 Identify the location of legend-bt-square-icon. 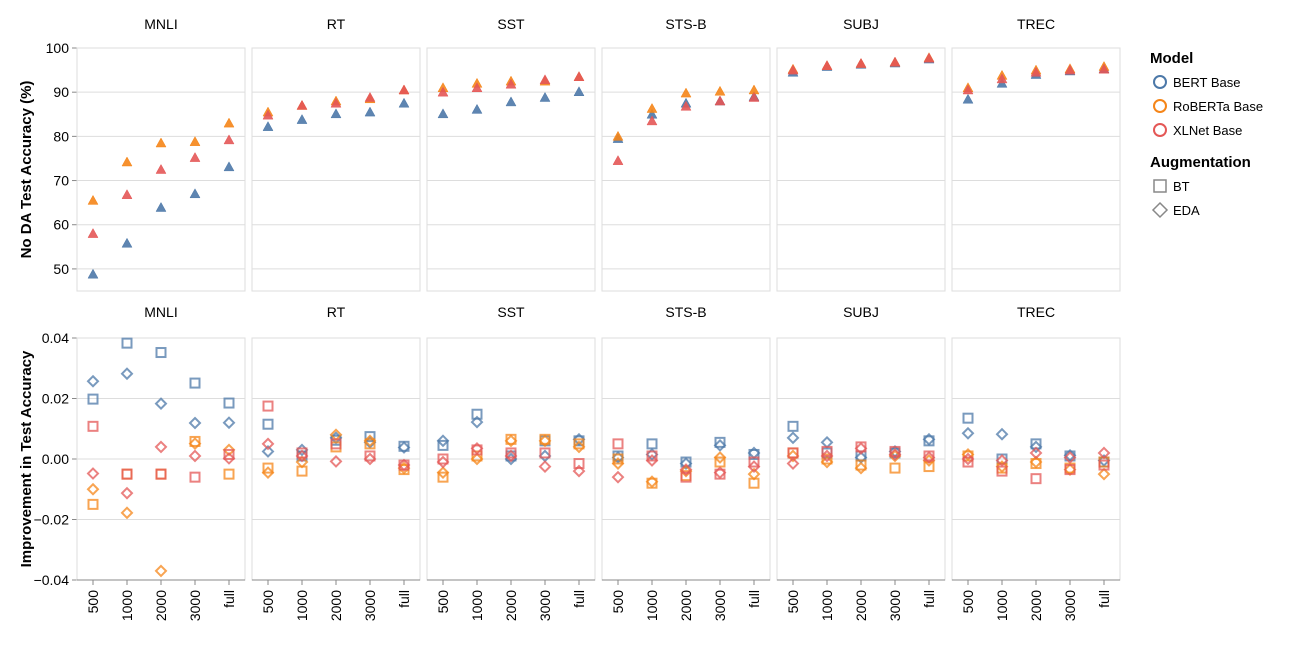
(1160, 186).